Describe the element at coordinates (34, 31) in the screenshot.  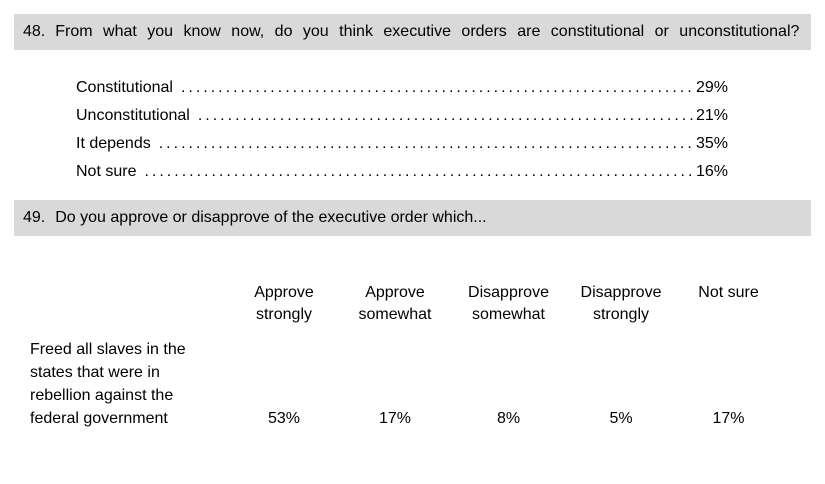
I see `question-48-number: 48.` at that location.